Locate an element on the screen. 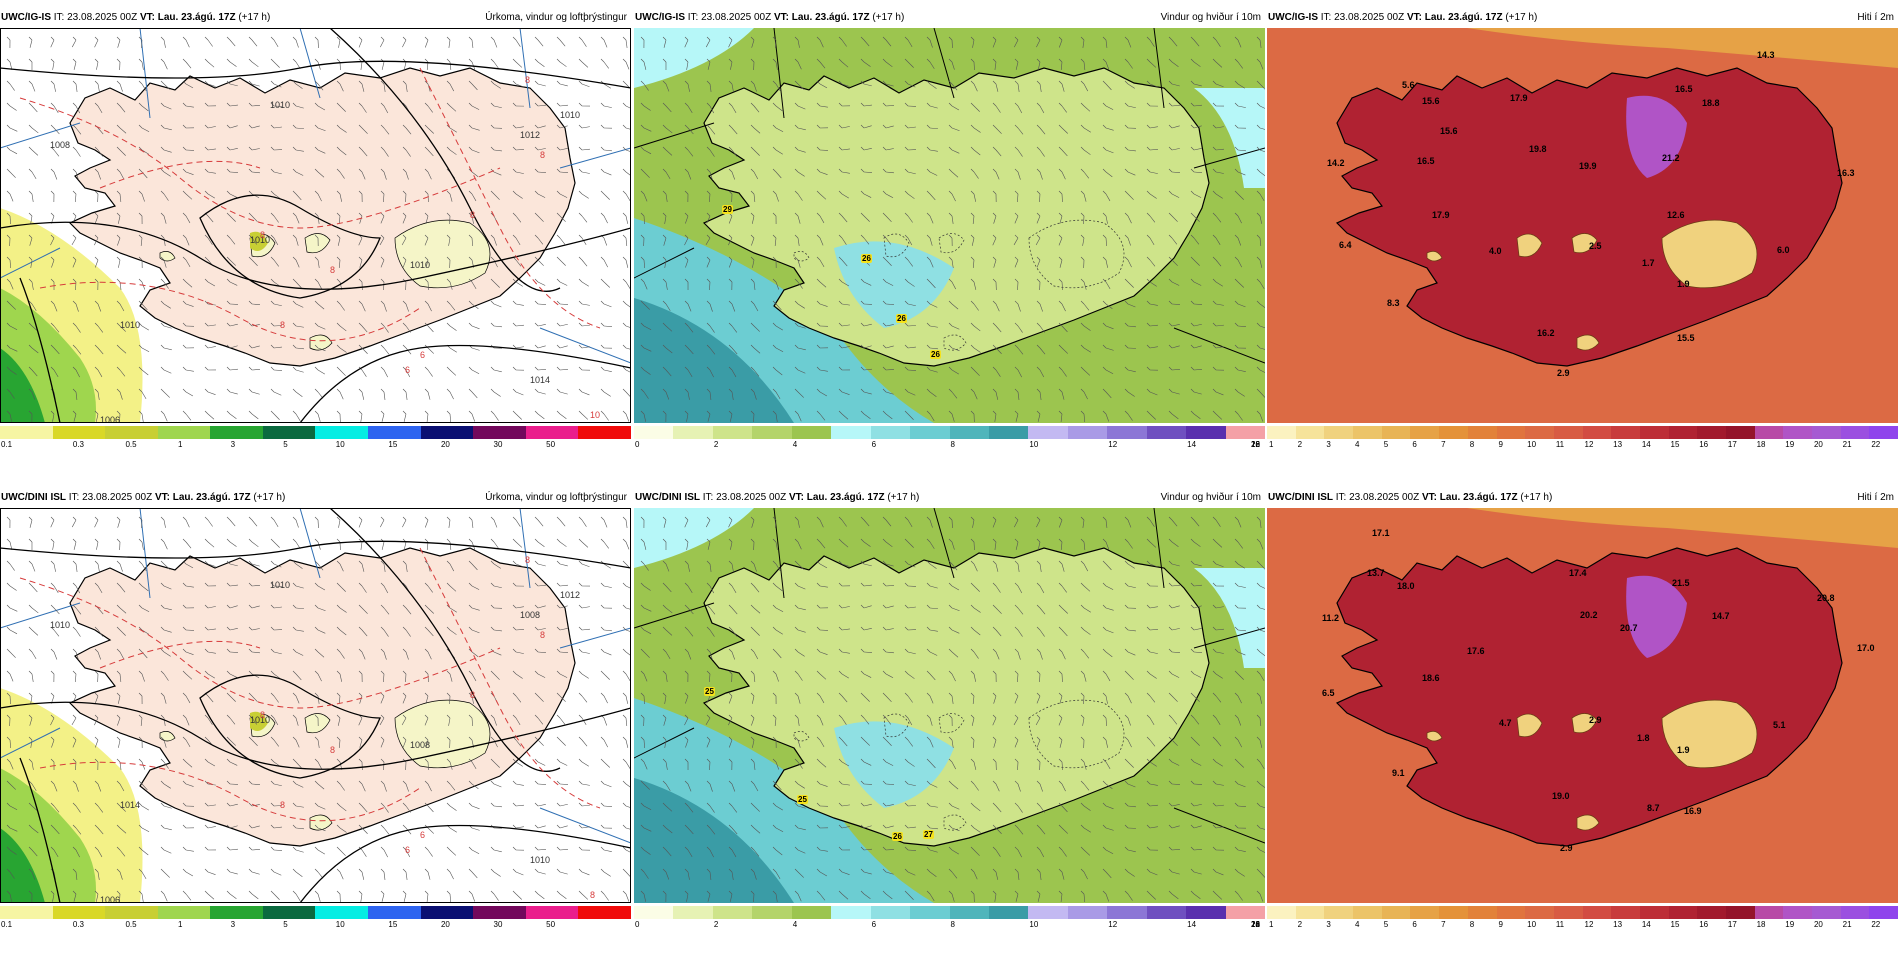 Image resolution: width=1900 pixels, height=955 pixels. colorbar-tick-label: 6 is located at coordinates (874, 444).